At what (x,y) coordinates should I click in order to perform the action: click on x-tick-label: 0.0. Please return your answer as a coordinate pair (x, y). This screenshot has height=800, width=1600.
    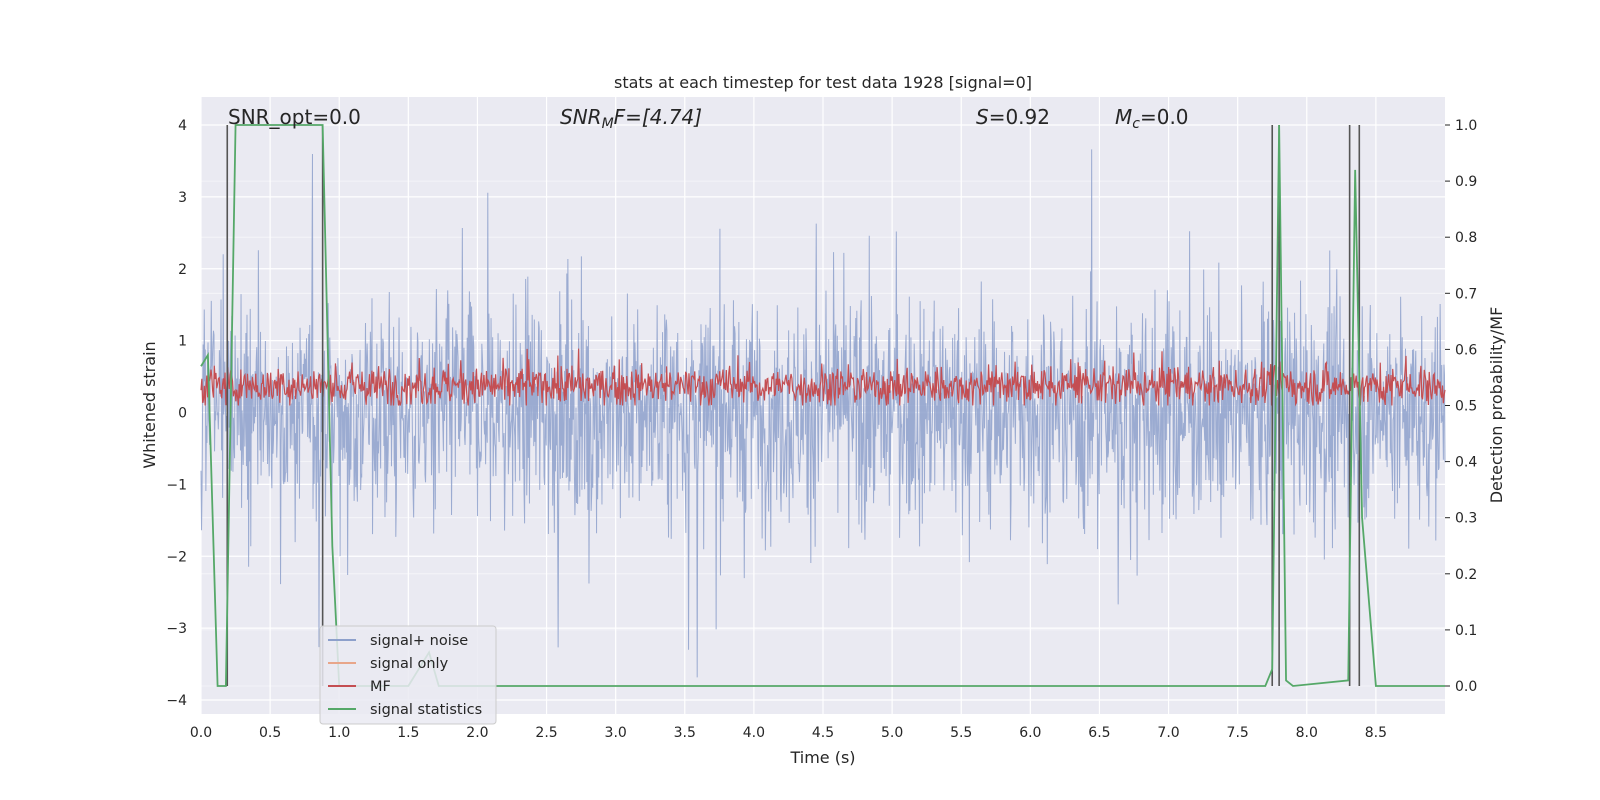
    Looking at the image, I should click on (201, 733).